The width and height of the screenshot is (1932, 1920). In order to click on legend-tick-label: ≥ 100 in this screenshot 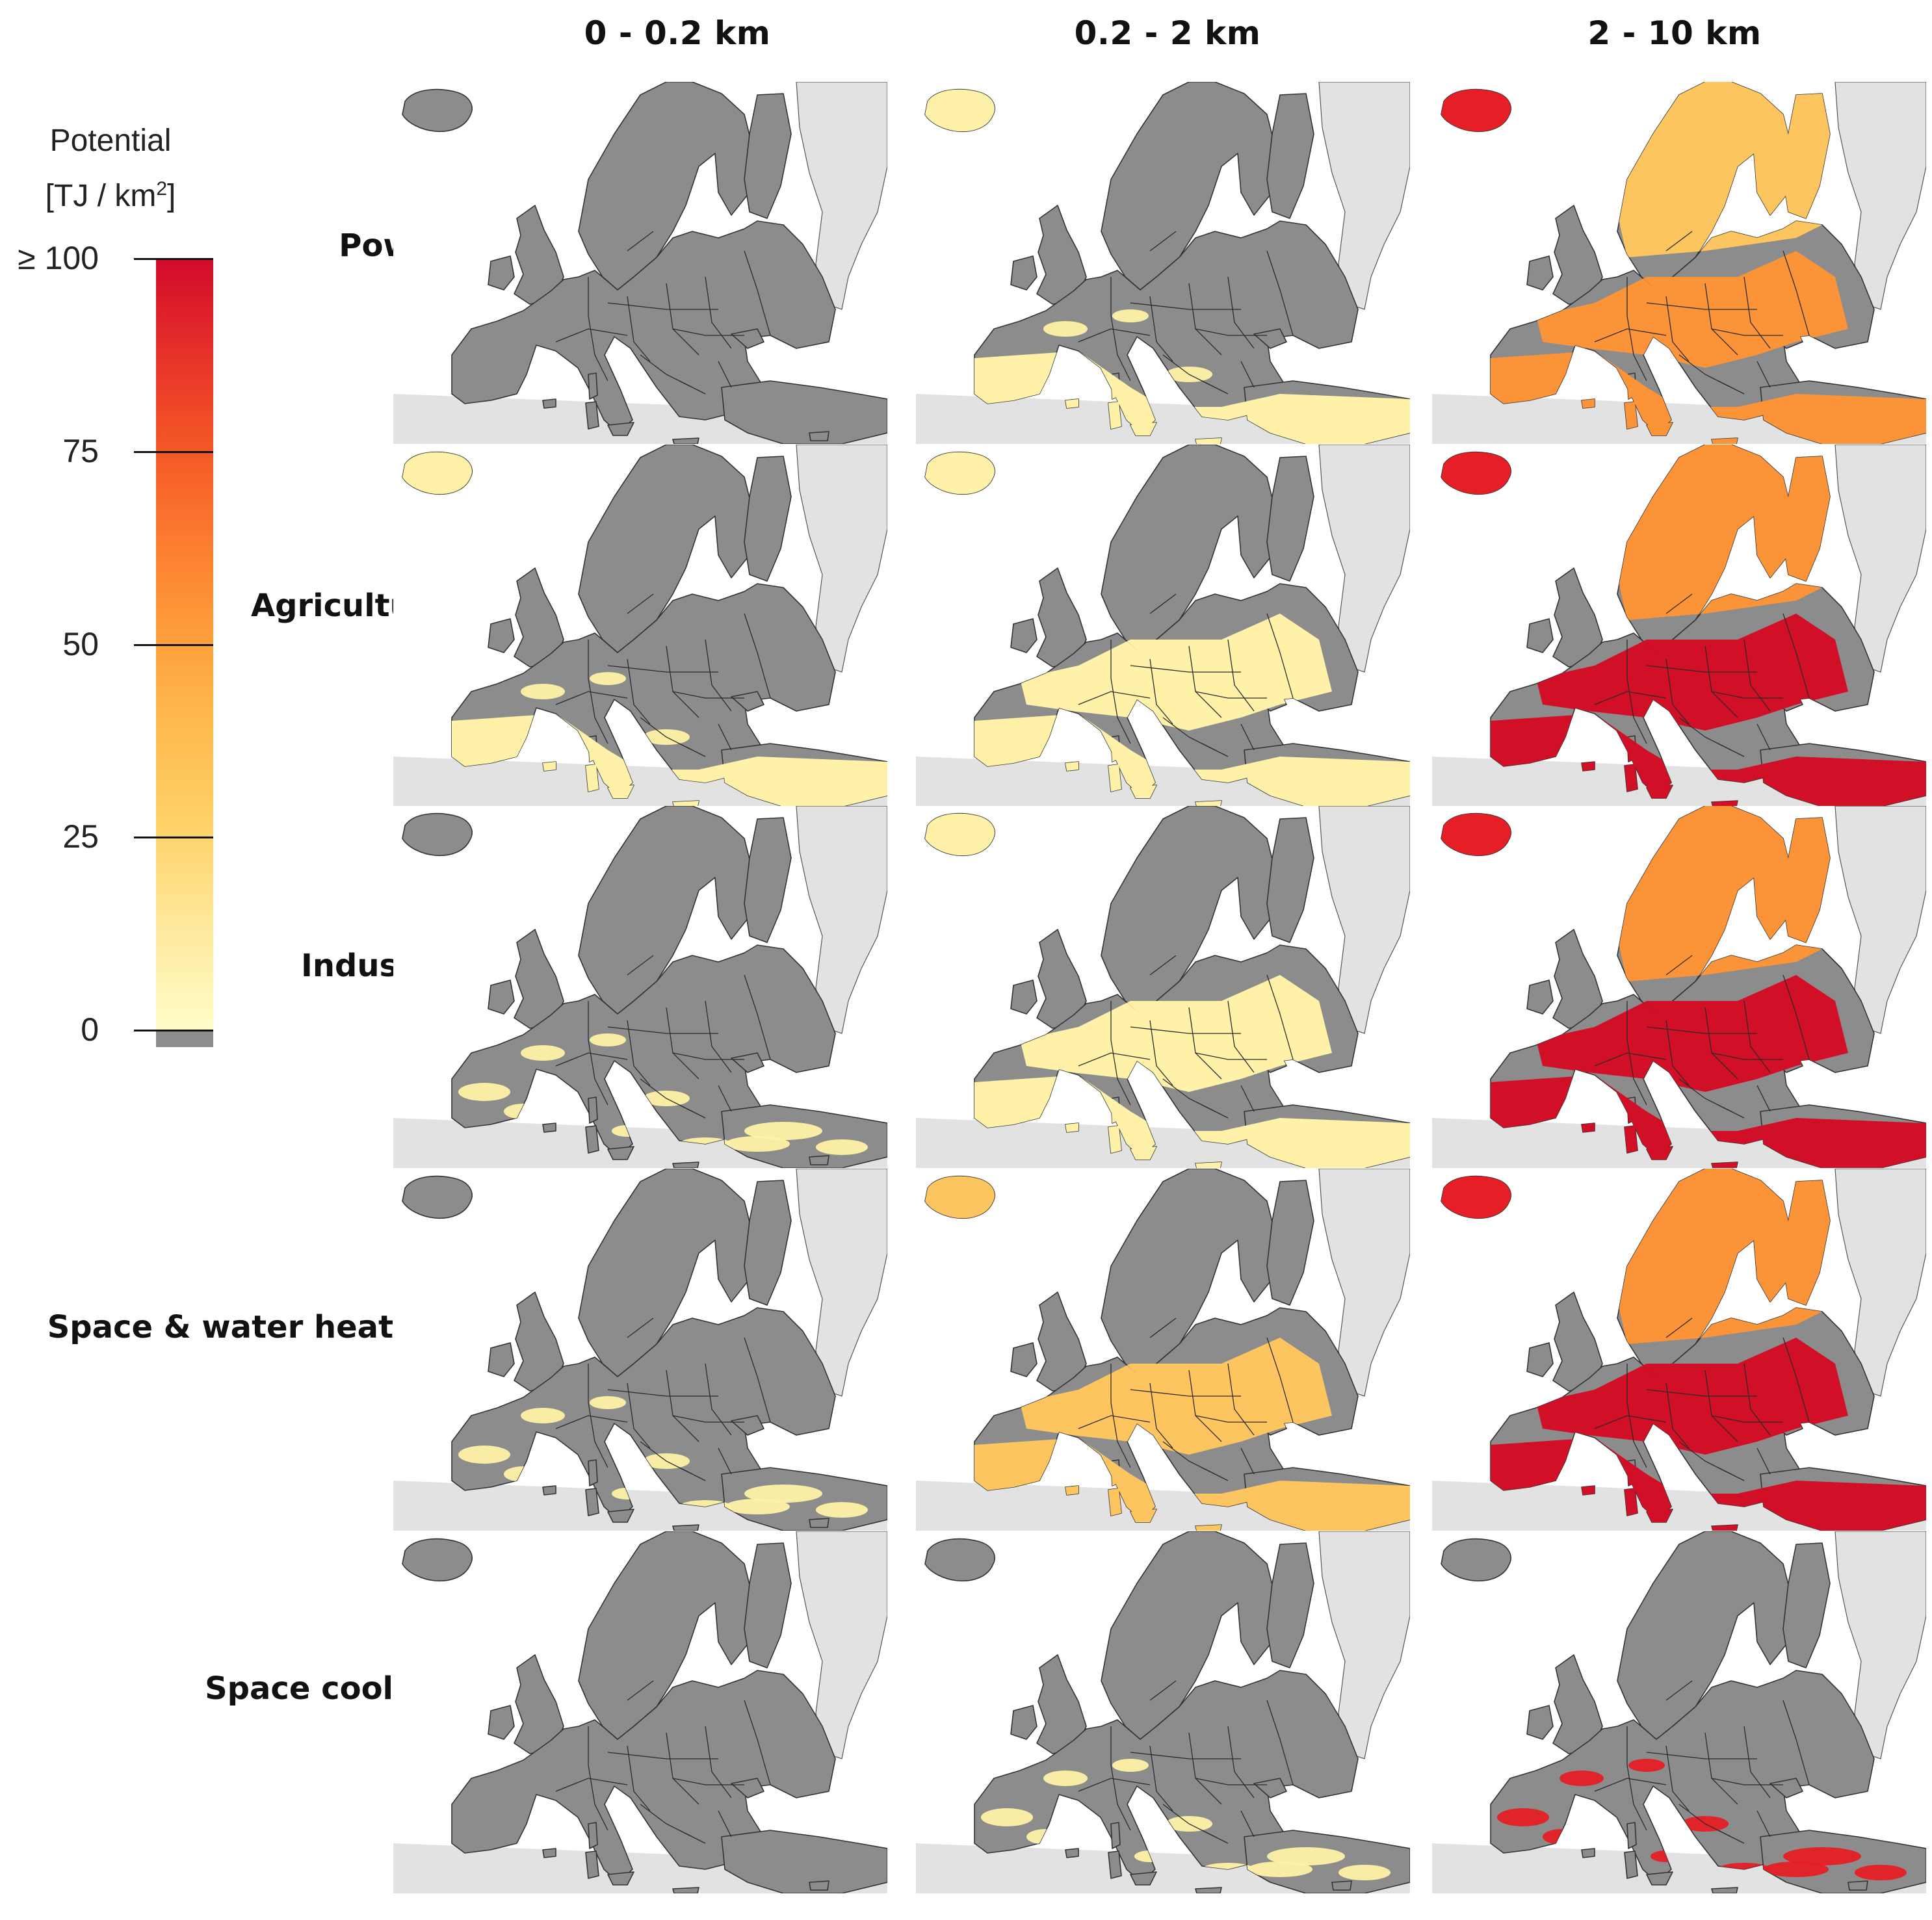, I will do `click(59, 258)`.